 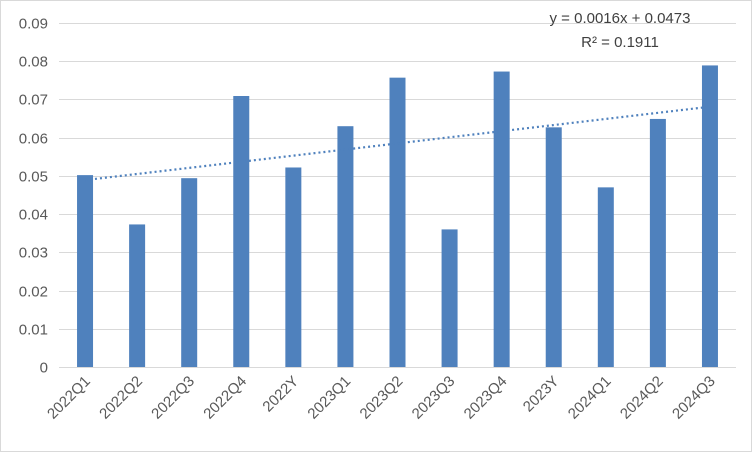 I want to click on x-tick-label: 2023Y, so click(x=541, y=394).